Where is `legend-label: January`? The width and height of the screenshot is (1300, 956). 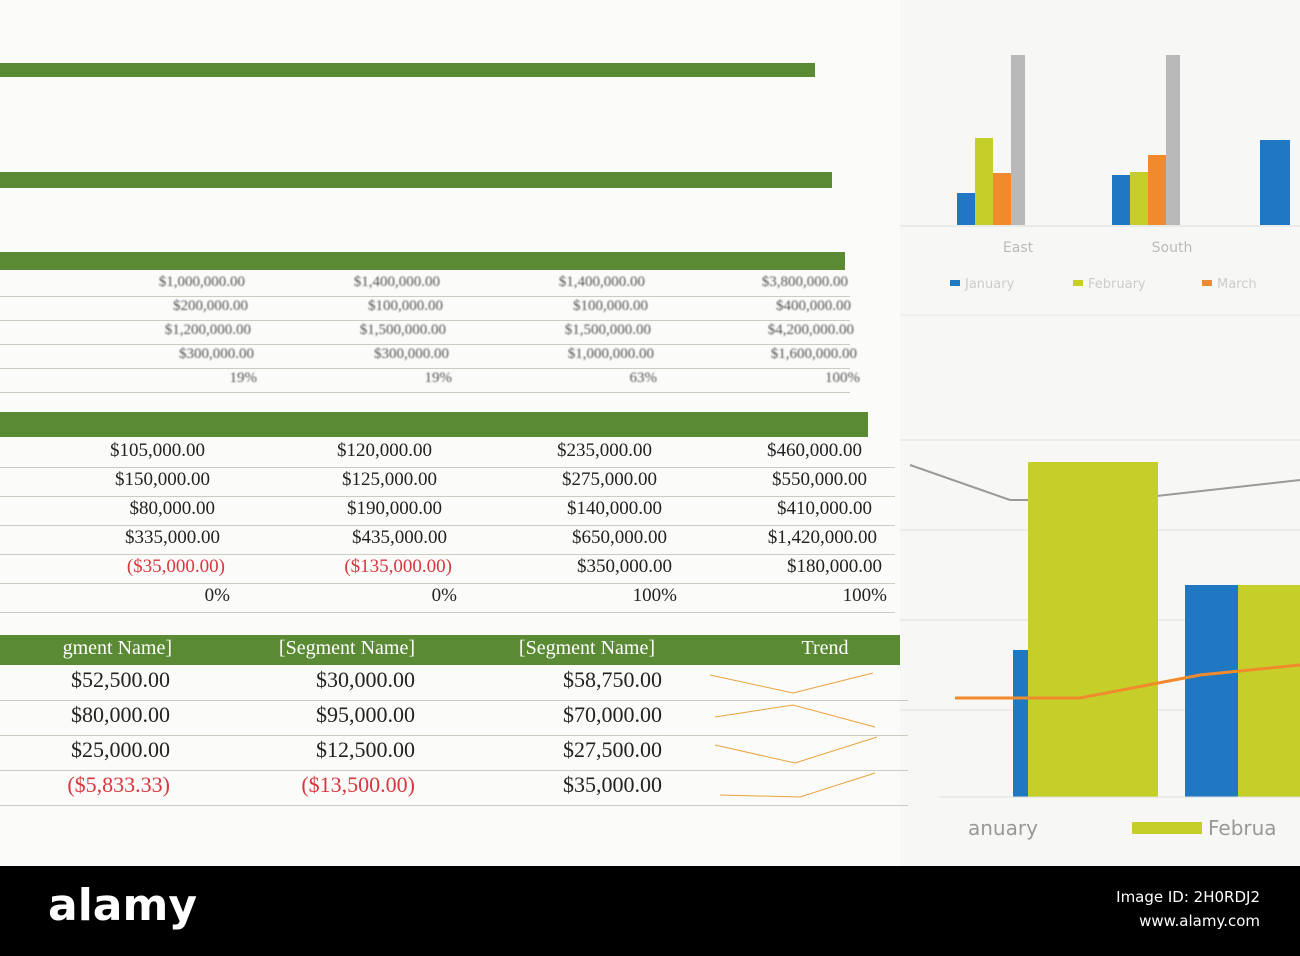 legend-label: January is located at coordinates (989, 284).